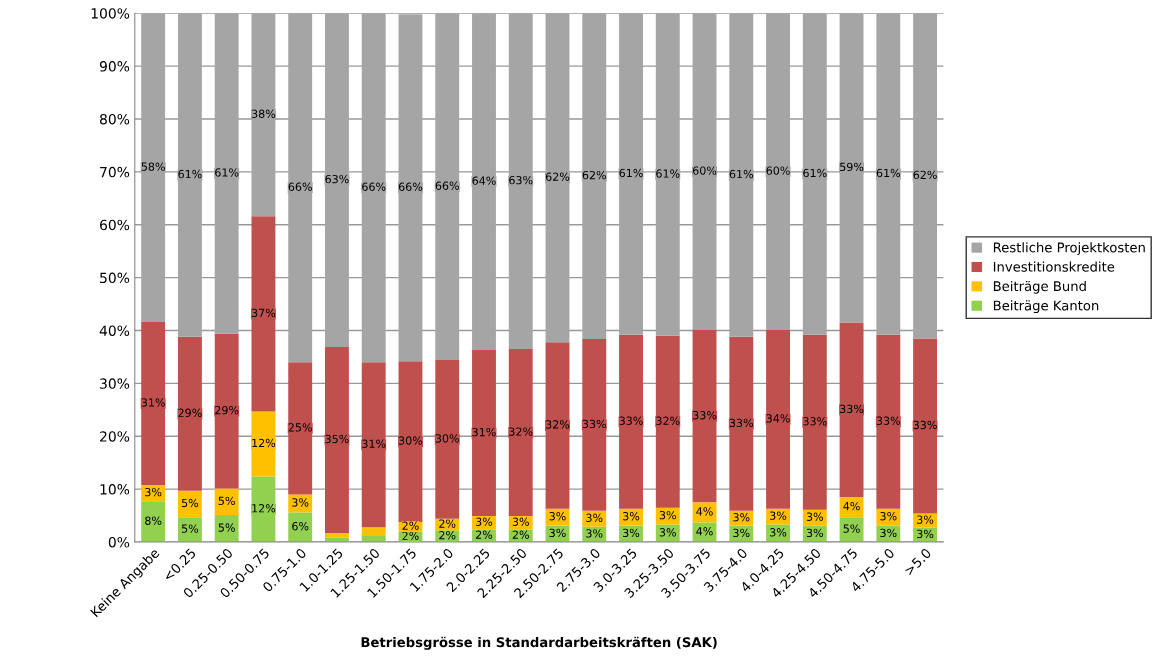 Image resolution: width=1172 pixels, height=661 pixels. Describe the element at coordinates (539, 643) in the screenshot. I see `x-axis-title: Betriebsgrösse in Standardarbeitskräften (SAK)` at that location.